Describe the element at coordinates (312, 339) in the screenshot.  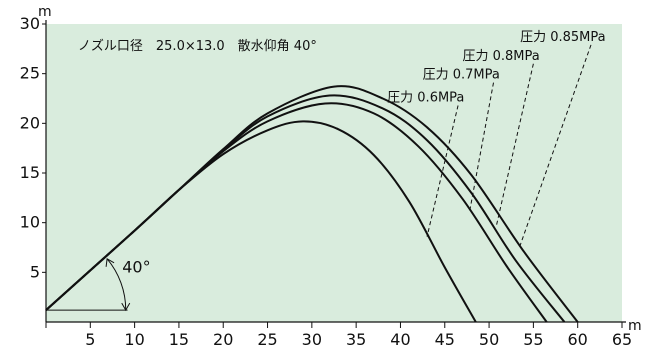
I see `x-tick-label: 30` at that location.